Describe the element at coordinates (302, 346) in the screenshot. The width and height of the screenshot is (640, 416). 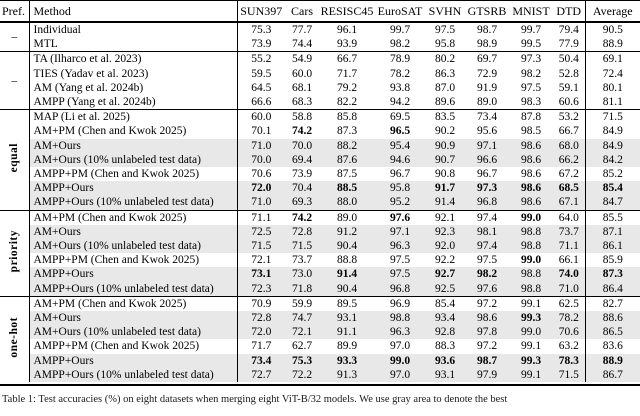
I see `value-cell: 62.7` at that location.